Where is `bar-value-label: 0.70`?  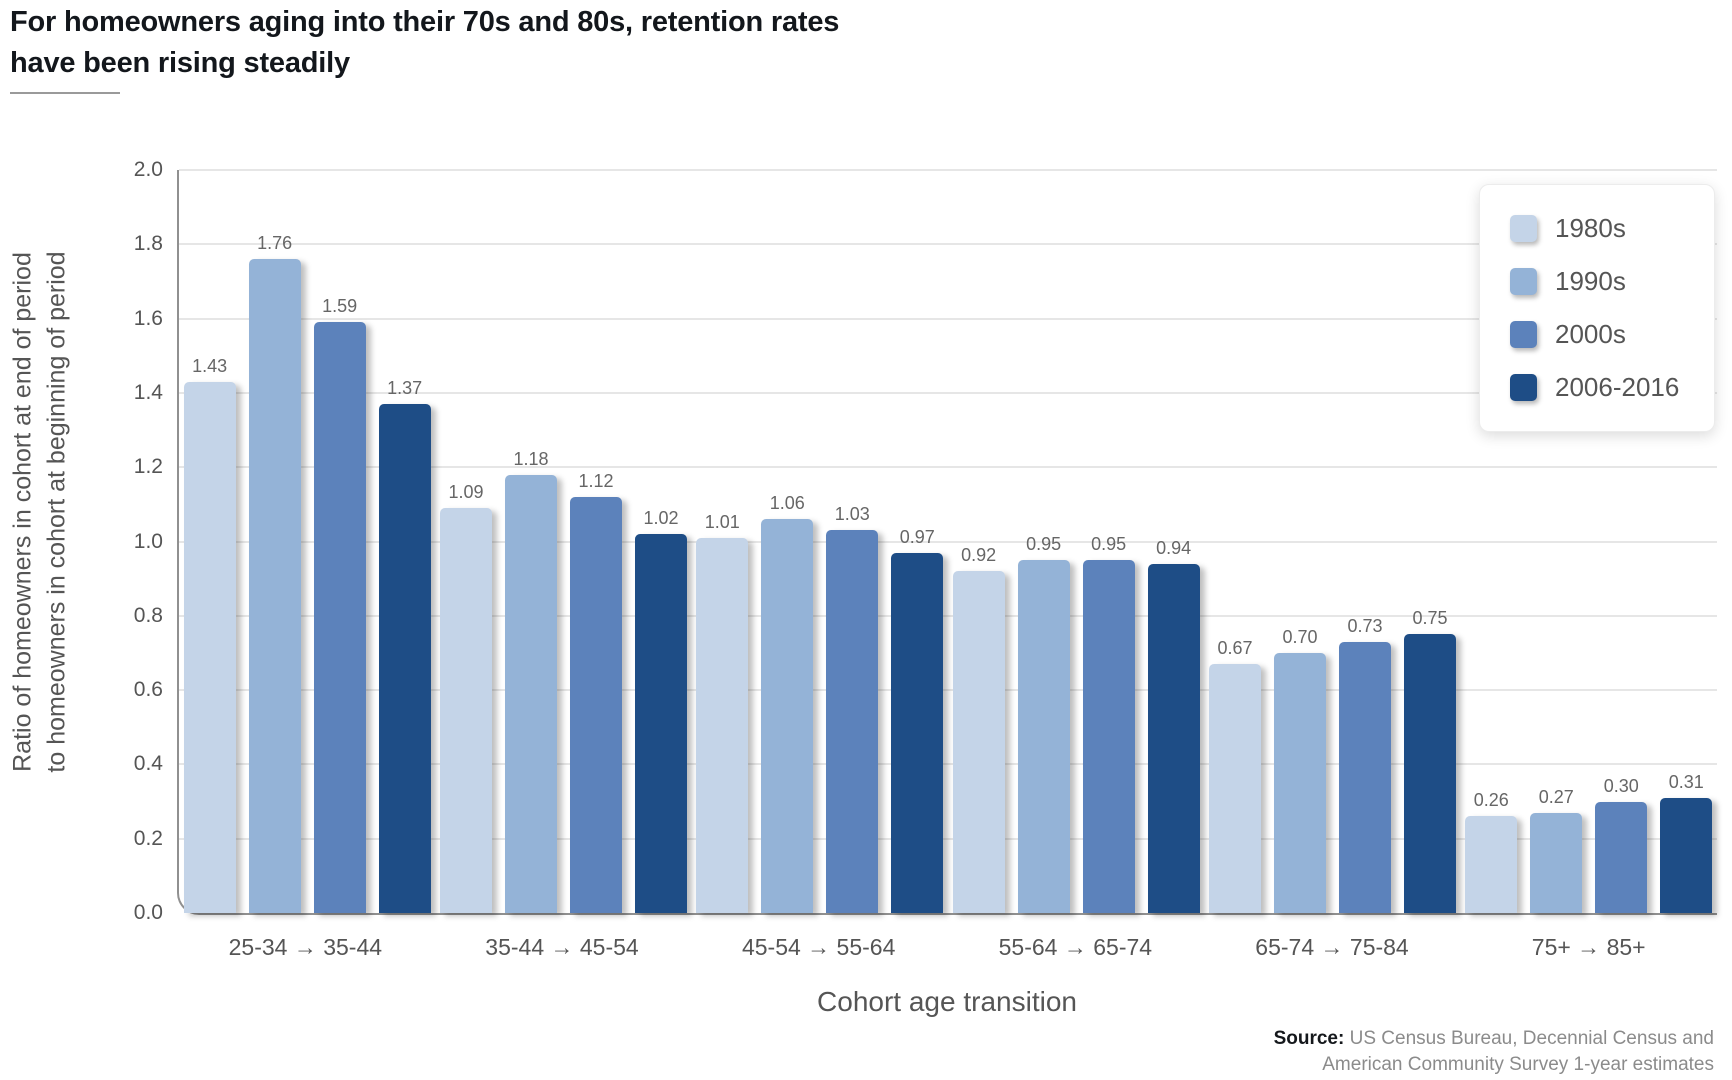
bar-value-label: 0.70 is located at coordinates (1300, 636).